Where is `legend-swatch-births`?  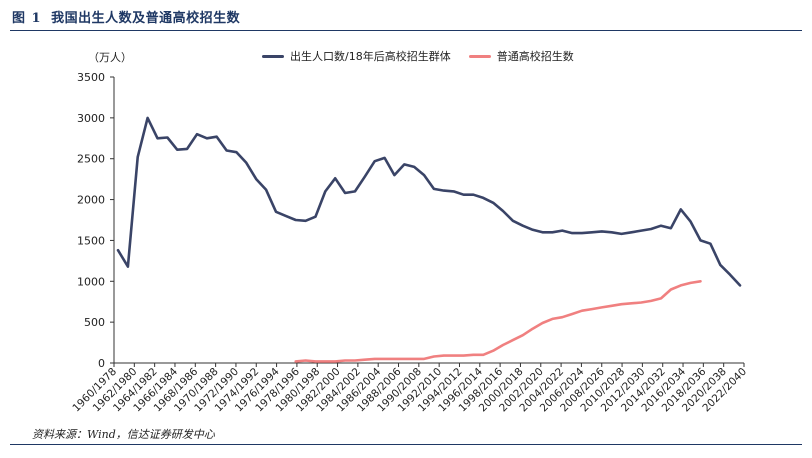 legend-swatch-births is located at coordinates (273, 56).